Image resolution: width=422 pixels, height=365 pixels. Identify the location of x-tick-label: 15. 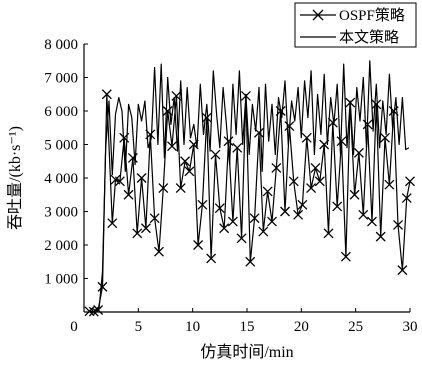
(247, 327).